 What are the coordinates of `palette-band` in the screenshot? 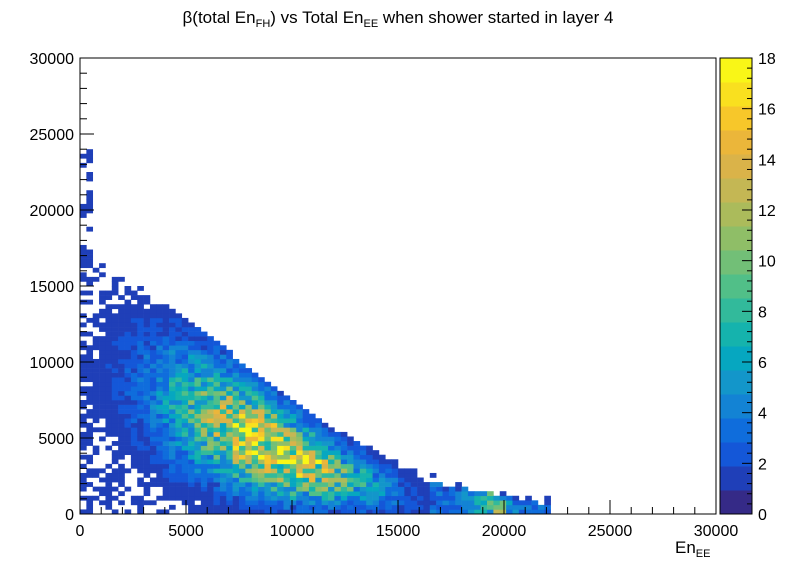 It's located at (736, 430).